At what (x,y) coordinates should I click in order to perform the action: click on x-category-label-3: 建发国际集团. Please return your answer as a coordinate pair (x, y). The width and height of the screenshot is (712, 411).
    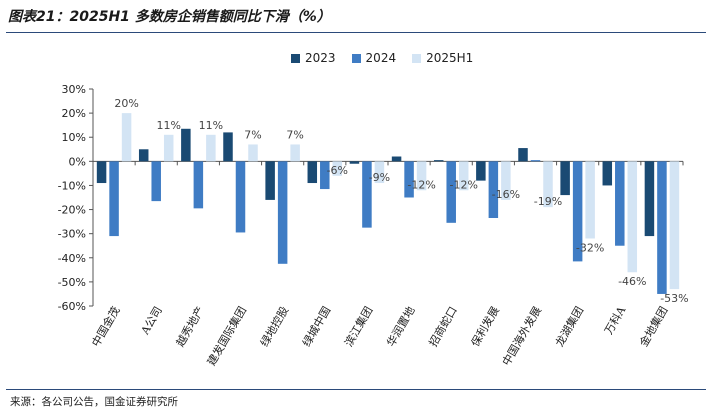
    Looking at the image, I should click on (226, 336).